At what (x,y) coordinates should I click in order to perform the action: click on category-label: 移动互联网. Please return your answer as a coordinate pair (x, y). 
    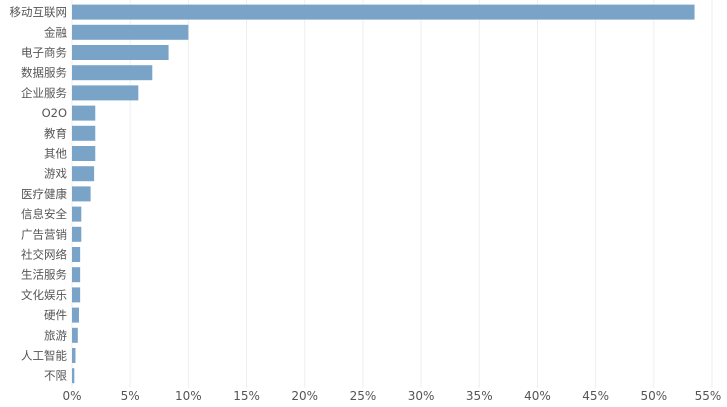
    Looking at the image, I should click on (39, 12).